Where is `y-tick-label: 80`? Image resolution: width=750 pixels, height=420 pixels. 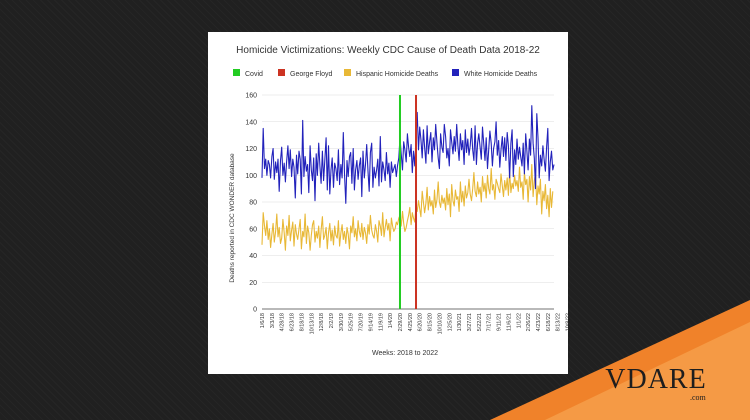
y-tick-label: 80 is located at coordinates (253, 203).